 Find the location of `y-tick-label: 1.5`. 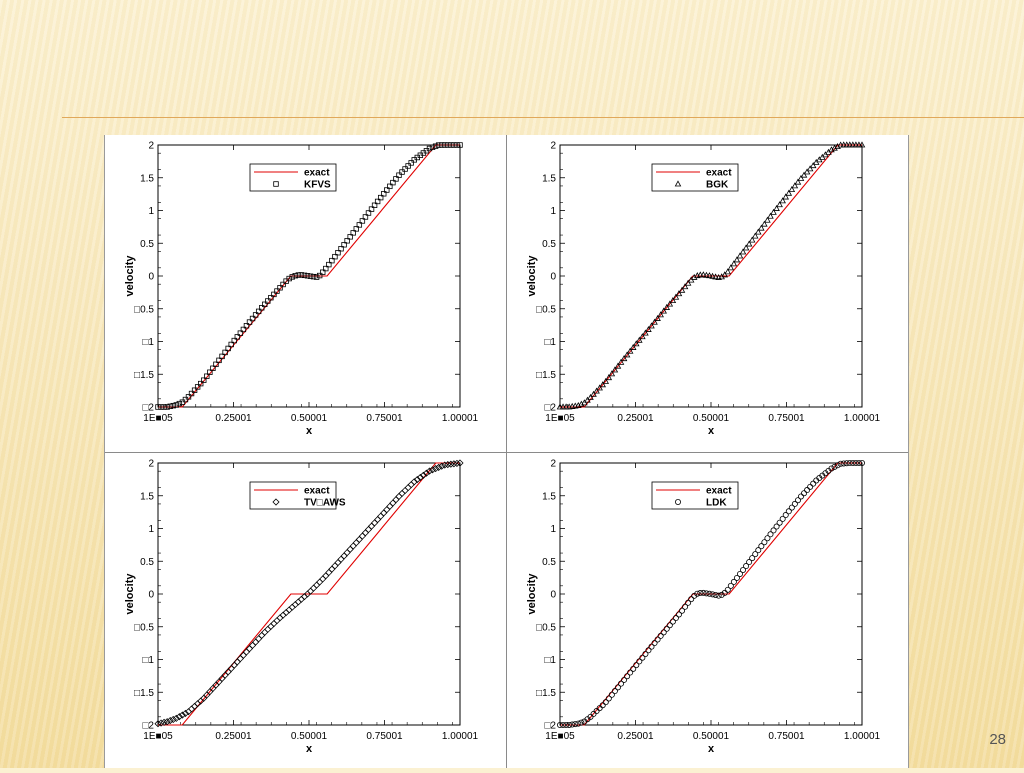

y-tick-label: 1.5 is located at coordinates (549, 496).